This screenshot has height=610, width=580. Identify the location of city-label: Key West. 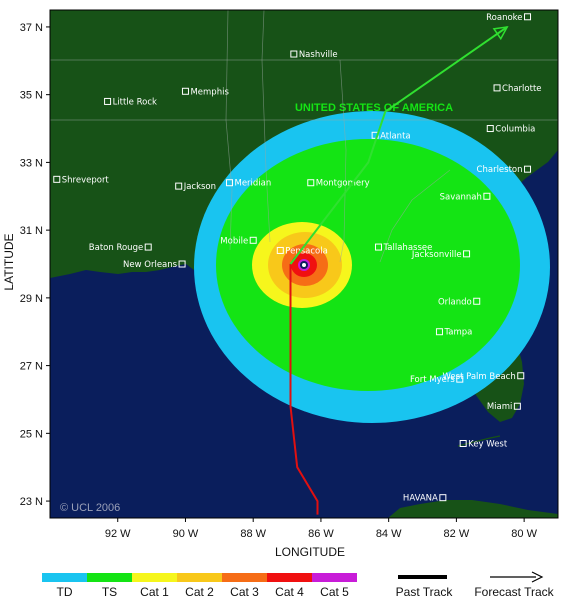
(488, 444).